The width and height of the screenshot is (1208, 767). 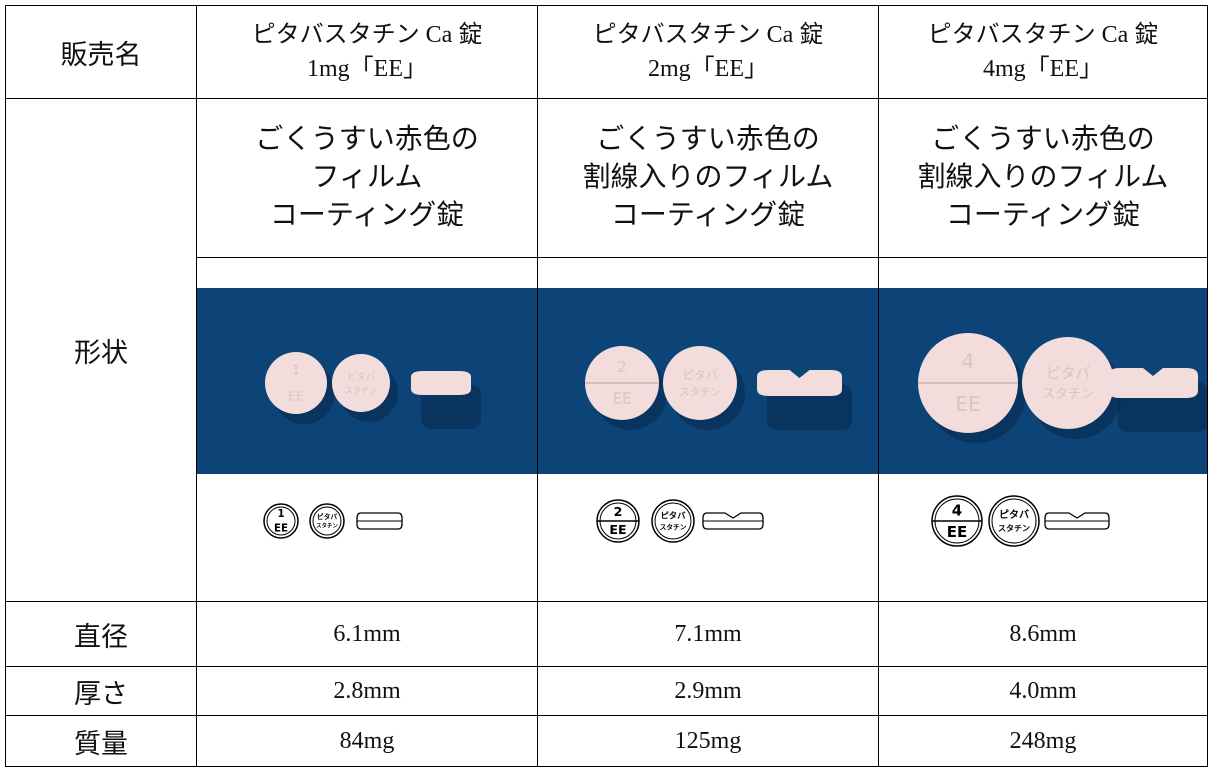 What do you see at coordinates (367, 429) in the screenshot?
I see `shape-image-cell: 1 EE ピタバ スタチン 1 EE ピタバ スタチン` at bounding box center [367, 429].